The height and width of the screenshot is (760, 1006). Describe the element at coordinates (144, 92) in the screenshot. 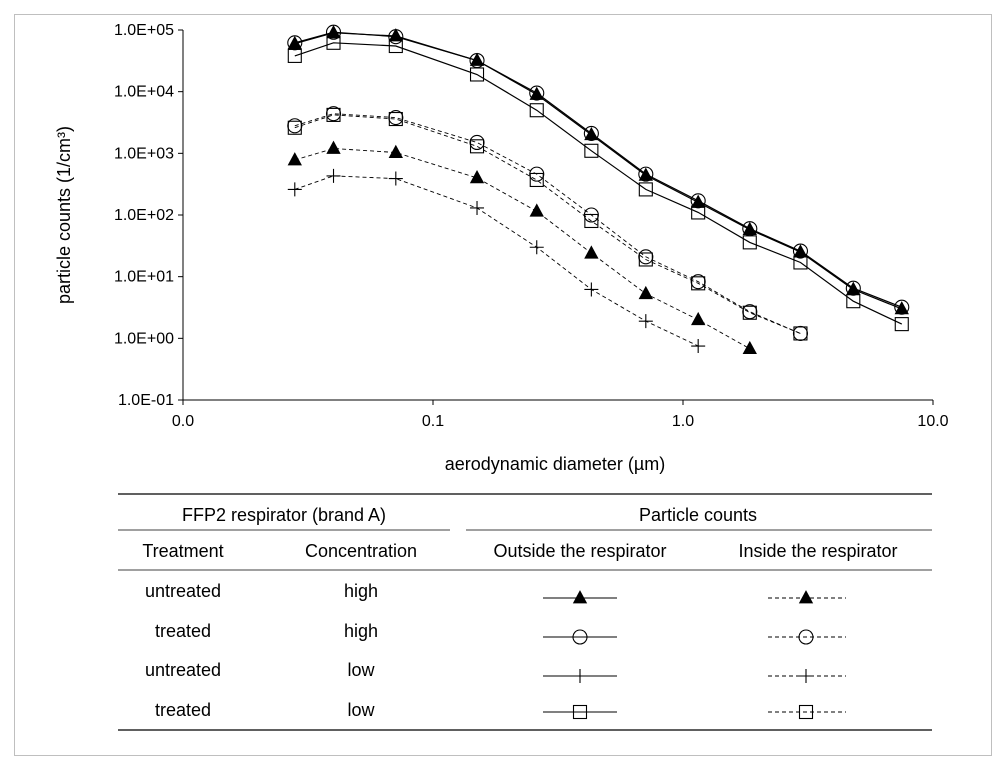

I see `y-tick-label: 1.0E+04` at that location.